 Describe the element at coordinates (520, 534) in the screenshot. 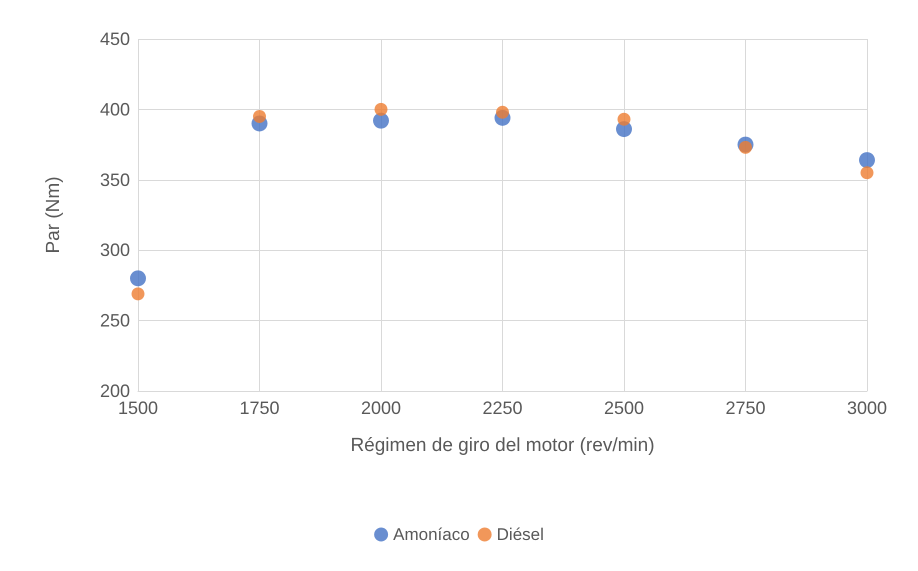

I see `legend-label: Diésel` at that location.